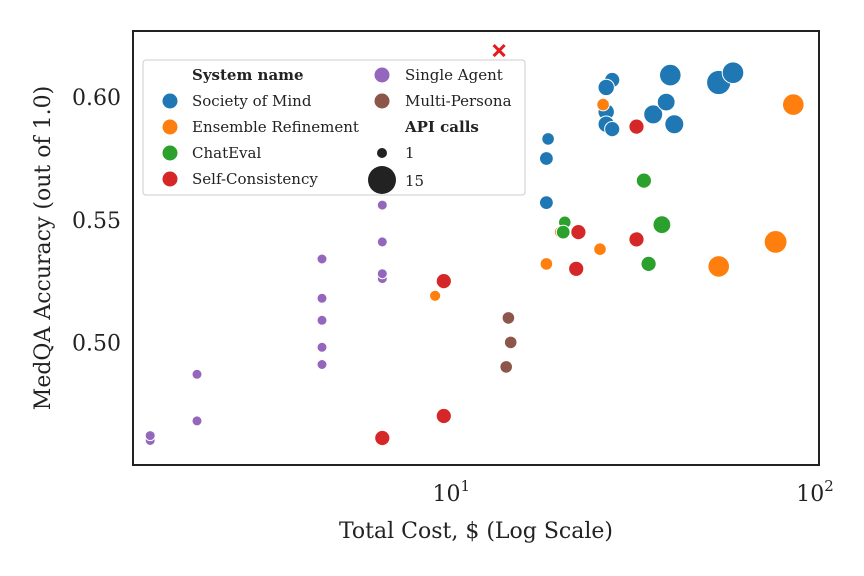 This screenshot has width=864, height=576. Describe the element at coordinates (248, 75) in the screenshot. I see `legend-title: System name` at that location.